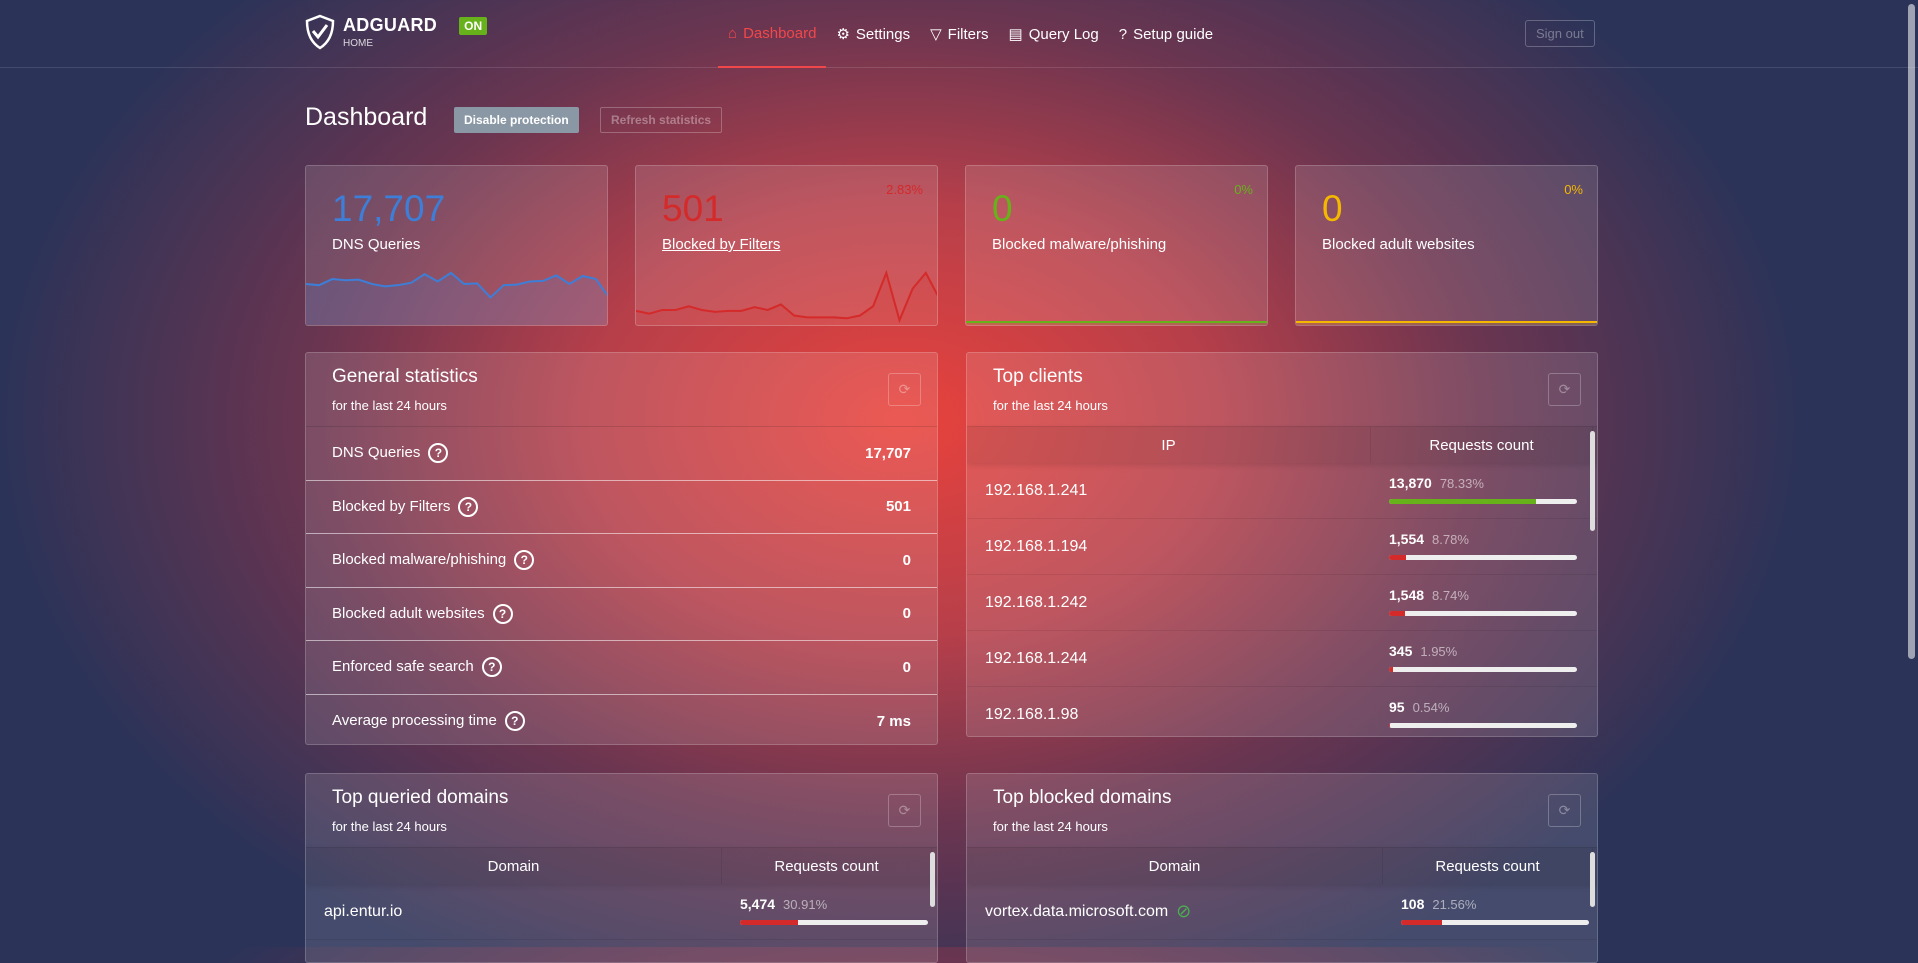 The width and height of the screenshot is (1918, 963). Describe the element at coordinates (414, 721) in the screenshot. I see `stat-row-label: Average processing time` at that location.